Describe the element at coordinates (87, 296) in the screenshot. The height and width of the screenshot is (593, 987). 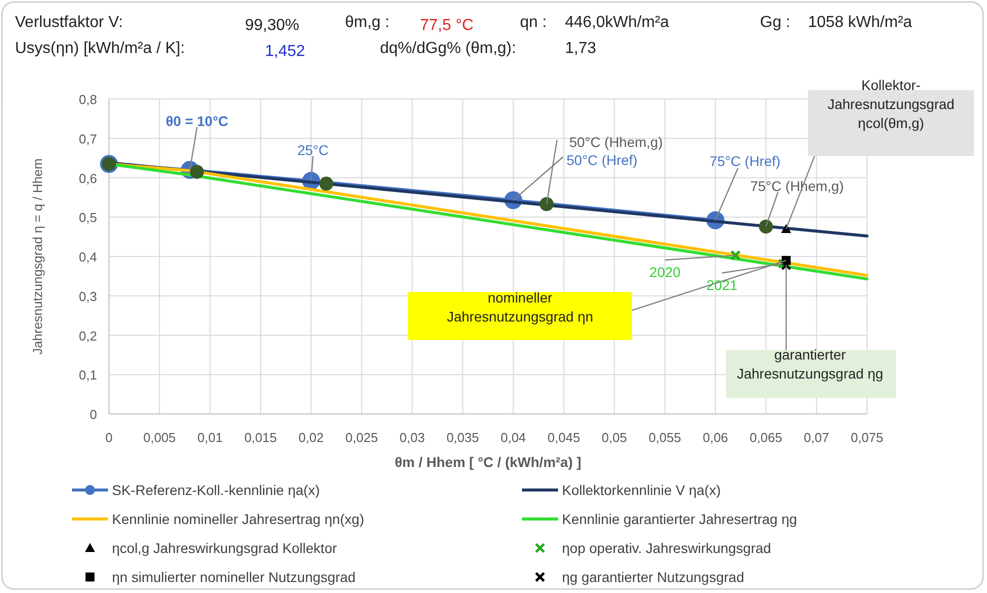
I see `y-tick-label: 0,3` at that location.